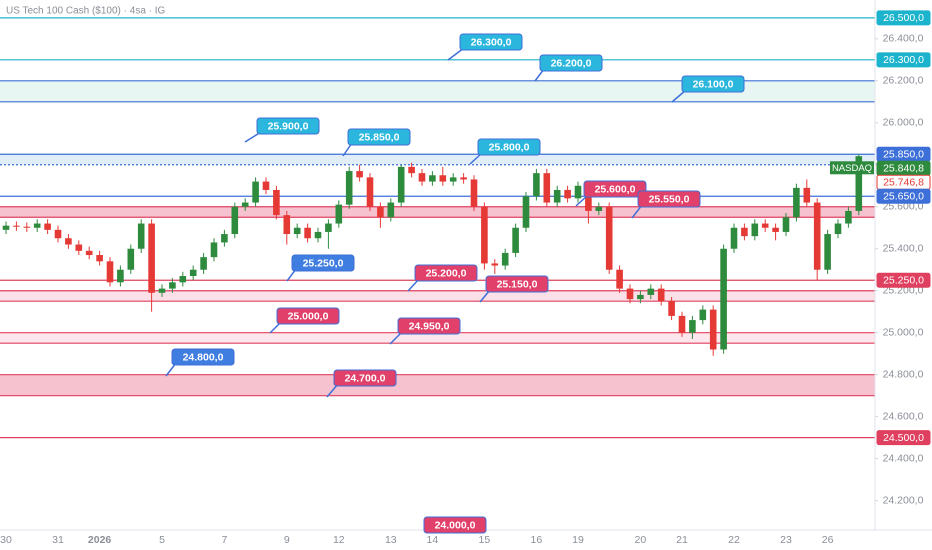  I want to click on symbol-tag-box, so click(852, 168).